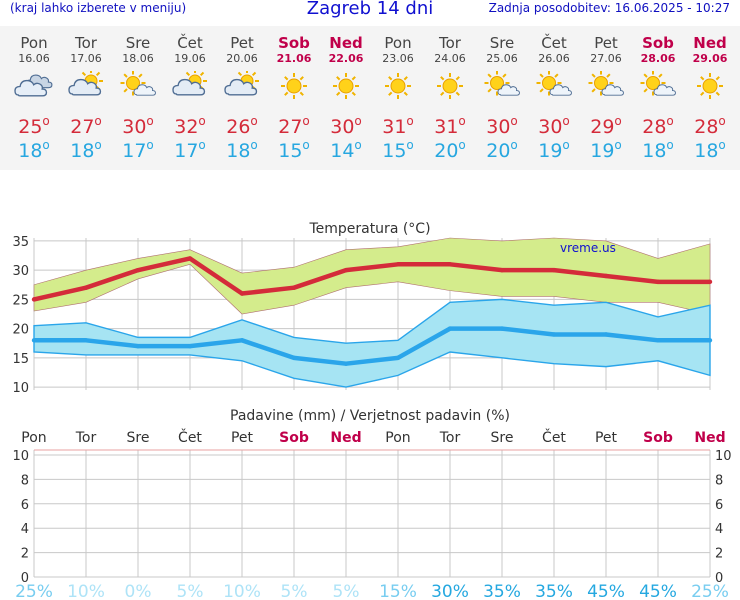 The height and width of the screenshot is (600, 740). Describe the element at coordinates (450, 58) in the screenshot. I see `day-date: 24.06` at that location.